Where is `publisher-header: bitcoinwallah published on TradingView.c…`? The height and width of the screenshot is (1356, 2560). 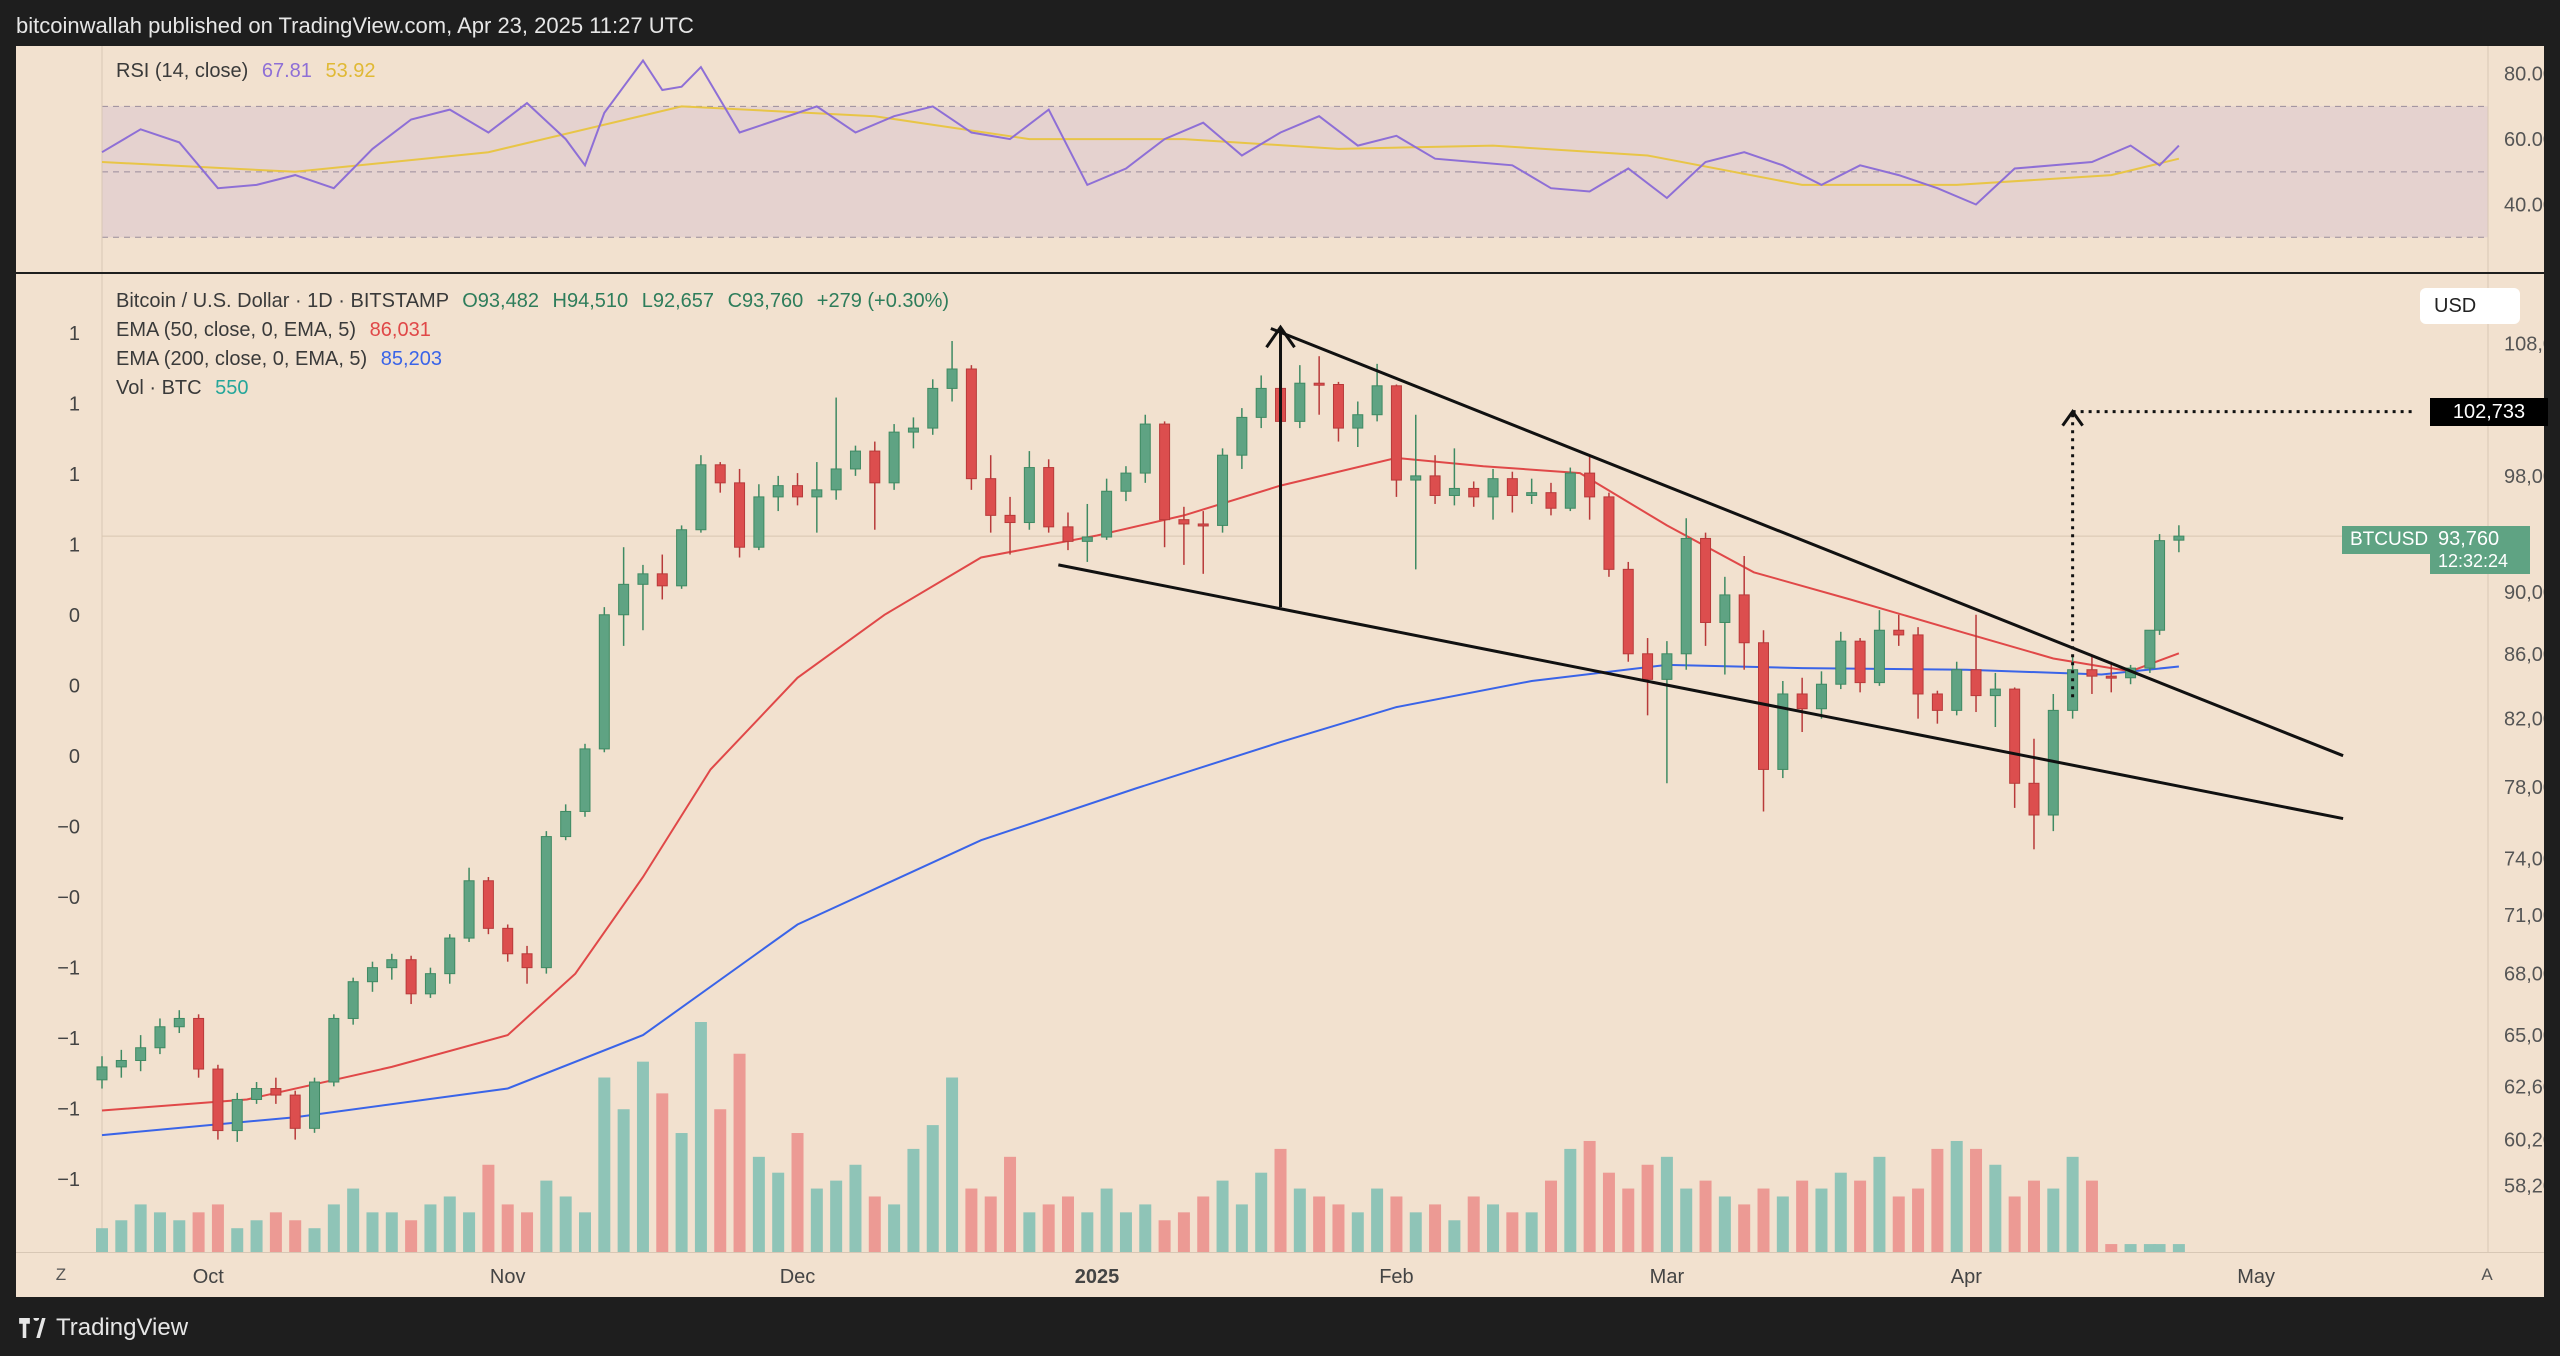
publisher-header: bitcoinwallah published on TradingView.c… is located at coordinates (355, 25).